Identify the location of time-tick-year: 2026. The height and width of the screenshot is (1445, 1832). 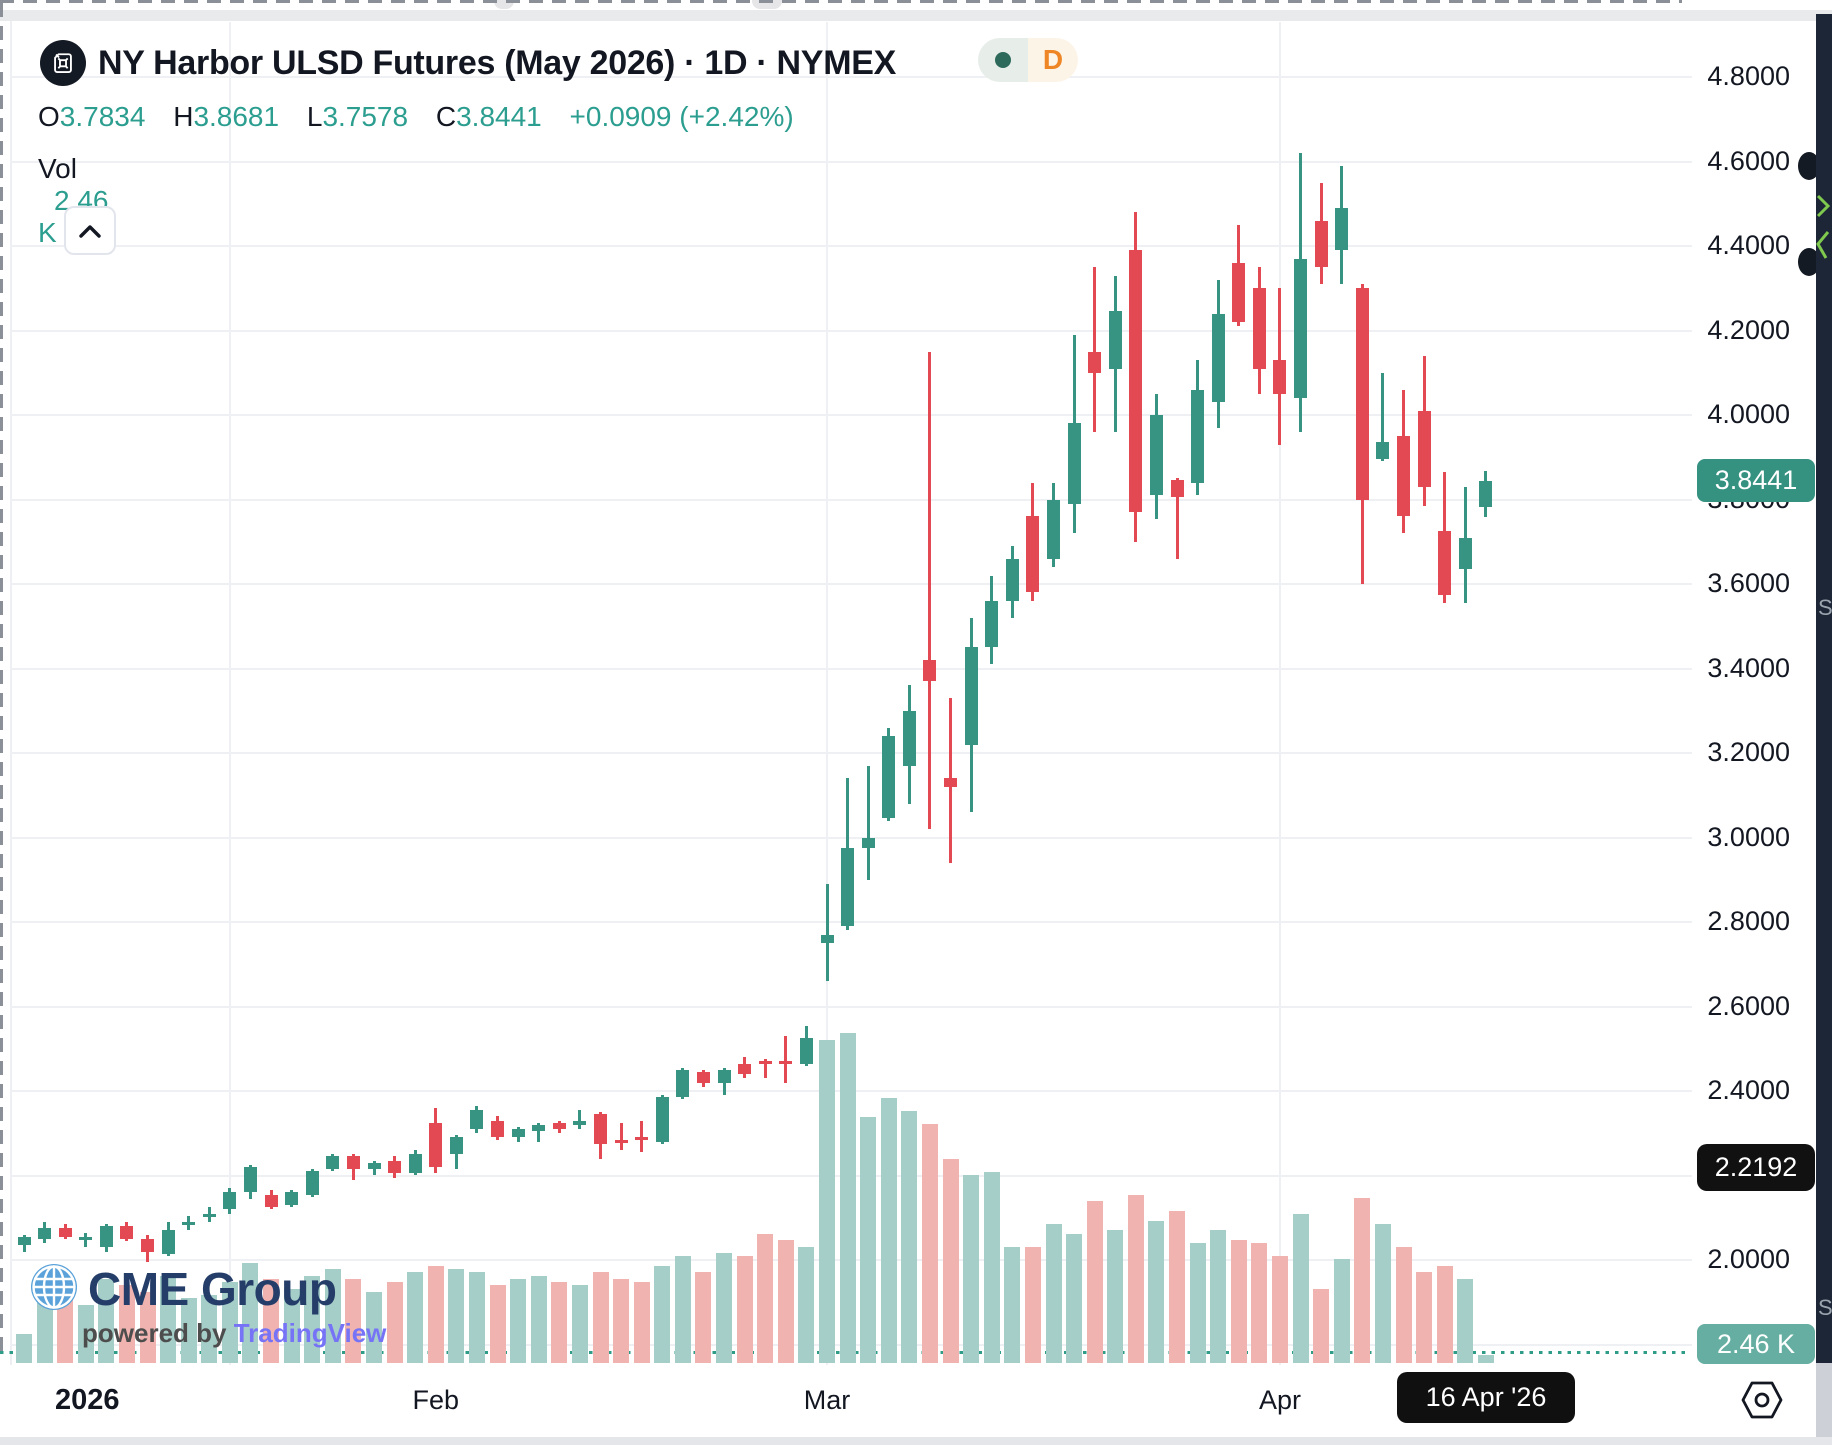
(87, 1400).